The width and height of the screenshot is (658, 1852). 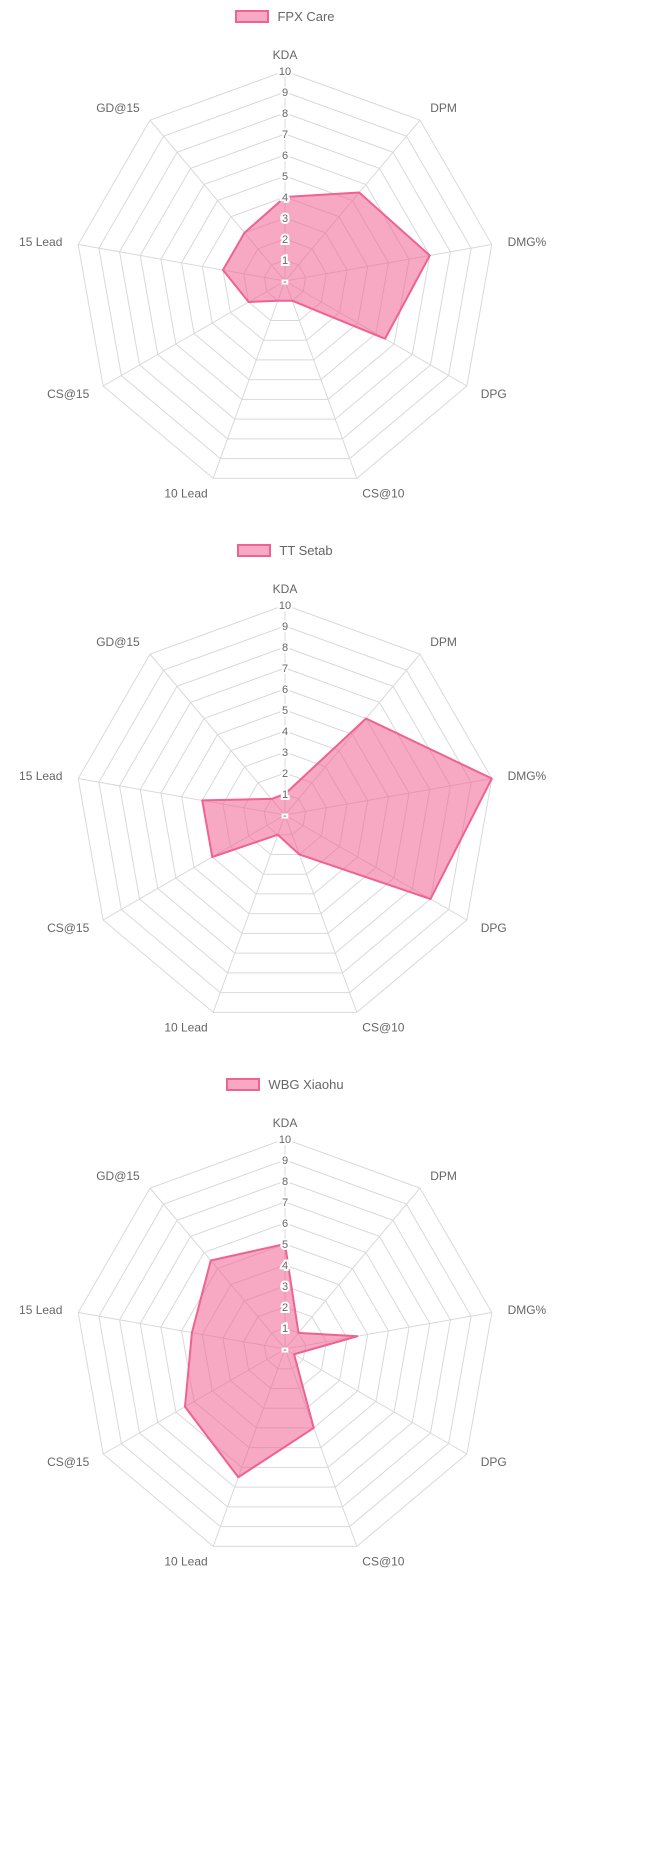 What do you see at coordinates (306, 550) in the screenshot?
I see `legend-label: TT Setab` at bounding box center [306, 550].